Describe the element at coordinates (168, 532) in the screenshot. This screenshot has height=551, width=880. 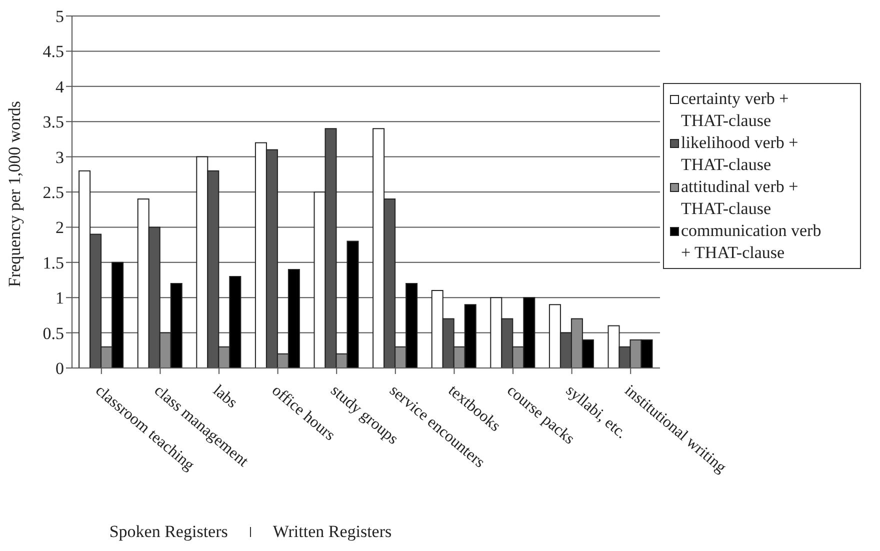
I see `x-axis-title: Spoken Registers` at that location.